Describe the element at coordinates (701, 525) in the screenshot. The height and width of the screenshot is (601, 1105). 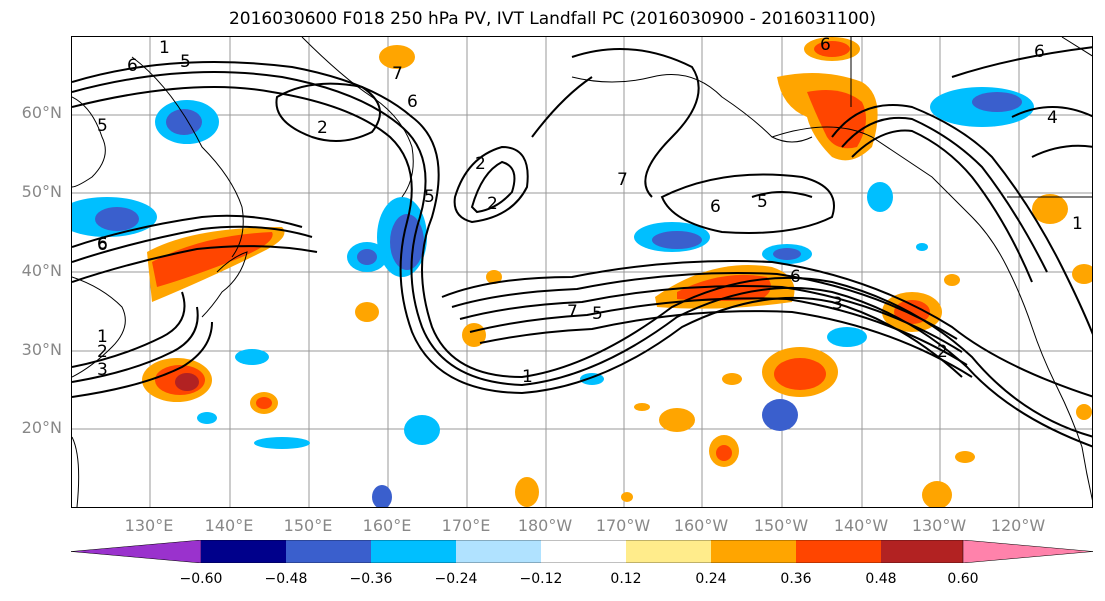
I see `lon-label: 160°W` at that location.